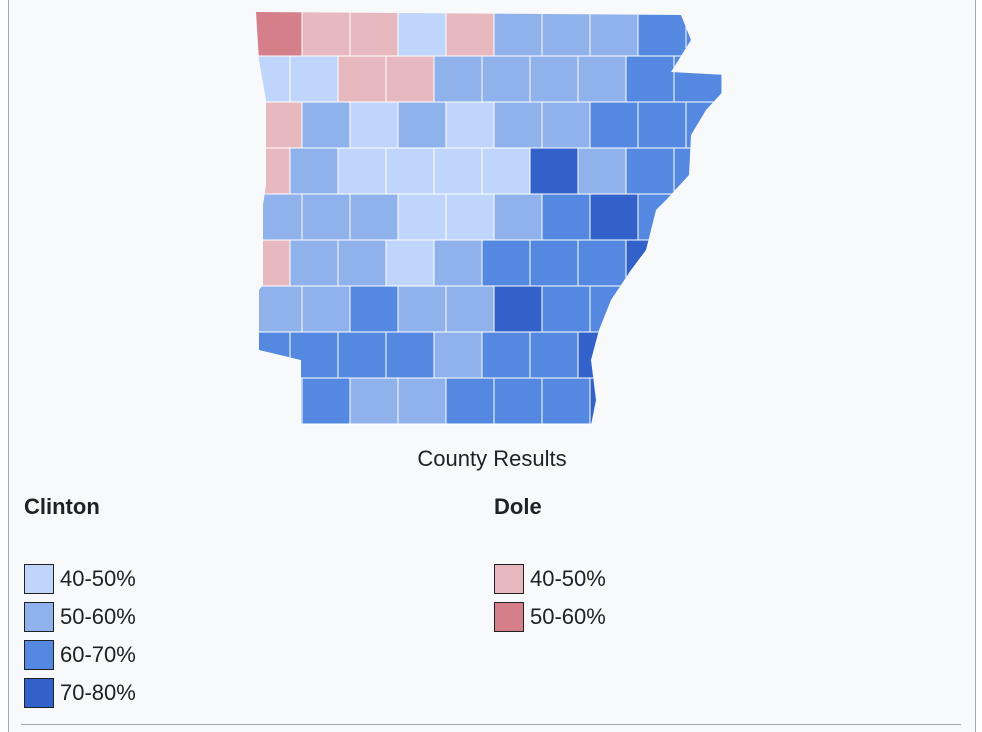 Image resolution: width=982 pixels, height=732 pixels. Describe the element at coordinates (491, 724) in the screenshot. I see `divider` at that location.